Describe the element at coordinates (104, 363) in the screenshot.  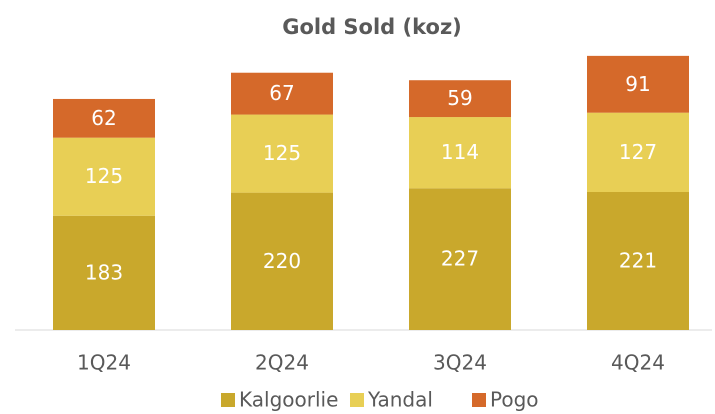
I see `x-tick-label: 1Q24` at that location.